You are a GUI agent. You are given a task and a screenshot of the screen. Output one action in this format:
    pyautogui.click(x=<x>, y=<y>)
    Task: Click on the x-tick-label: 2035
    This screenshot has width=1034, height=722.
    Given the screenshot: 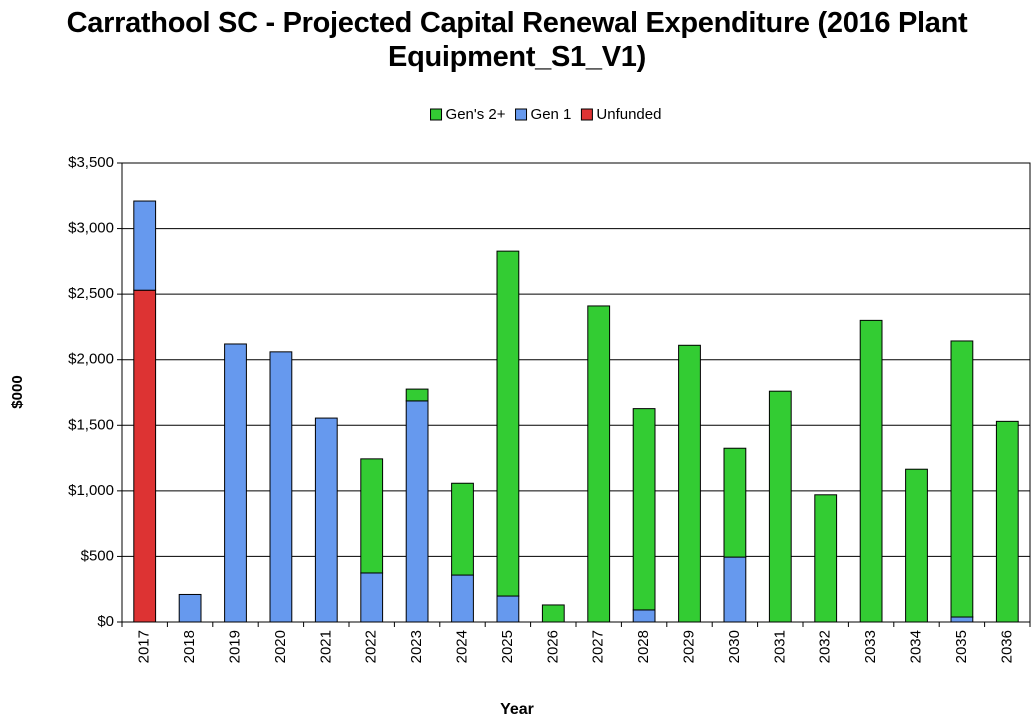 What is the action you would take?
    pyautogui.click(x=961, y=646)
    